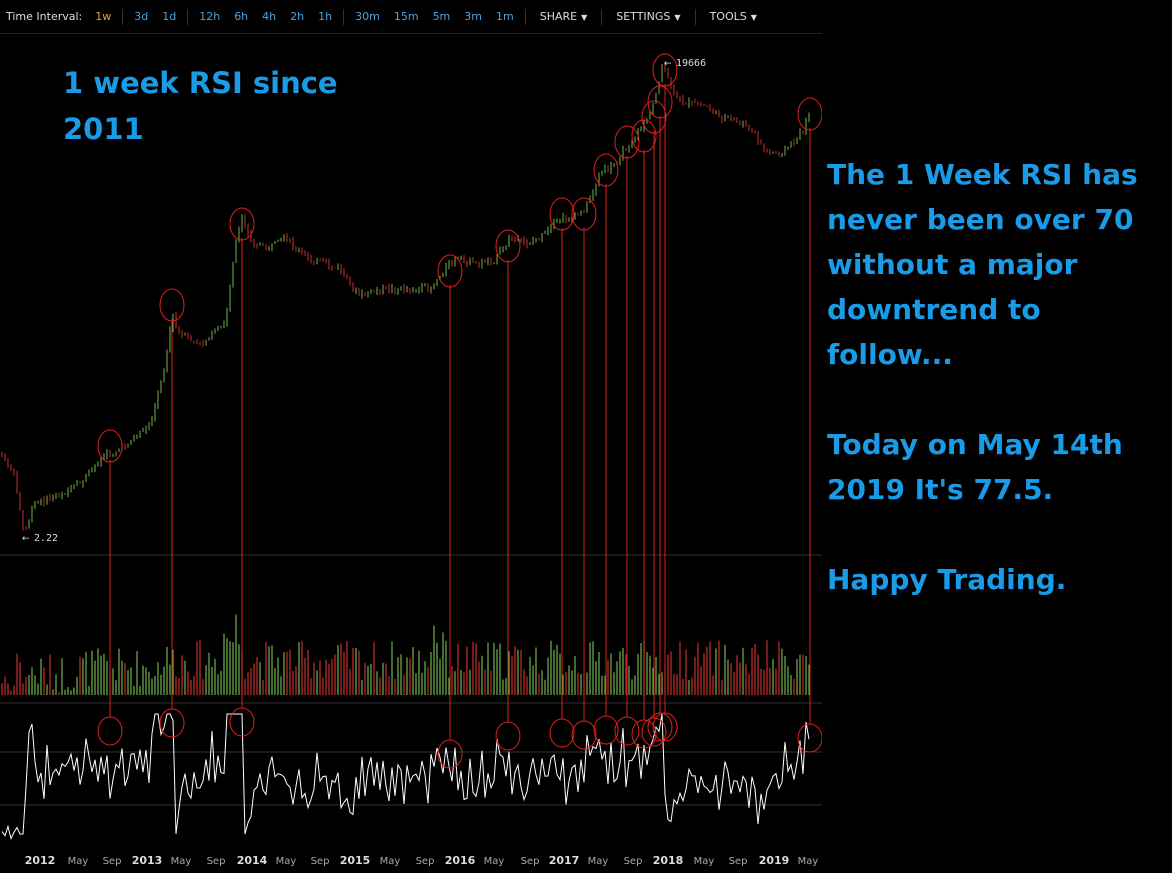  Describe the element at coordinates (44, 16) in the screenshot. I see `time-interval-label: Time Interval:` at that location.